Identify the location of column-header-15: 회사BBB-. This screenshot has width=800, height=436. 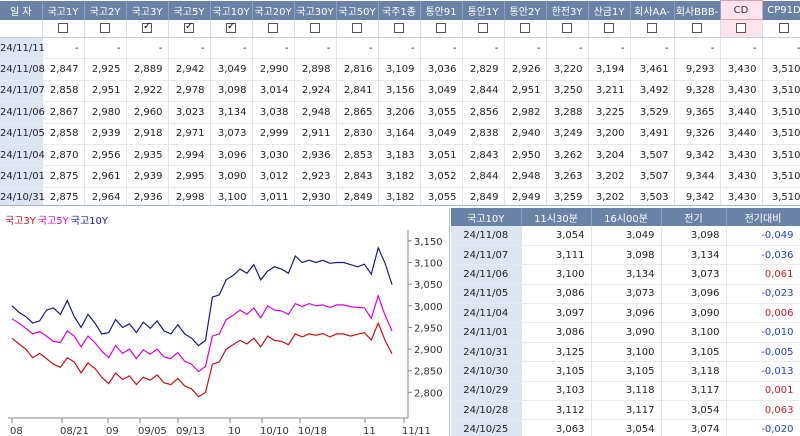
(697, 10).